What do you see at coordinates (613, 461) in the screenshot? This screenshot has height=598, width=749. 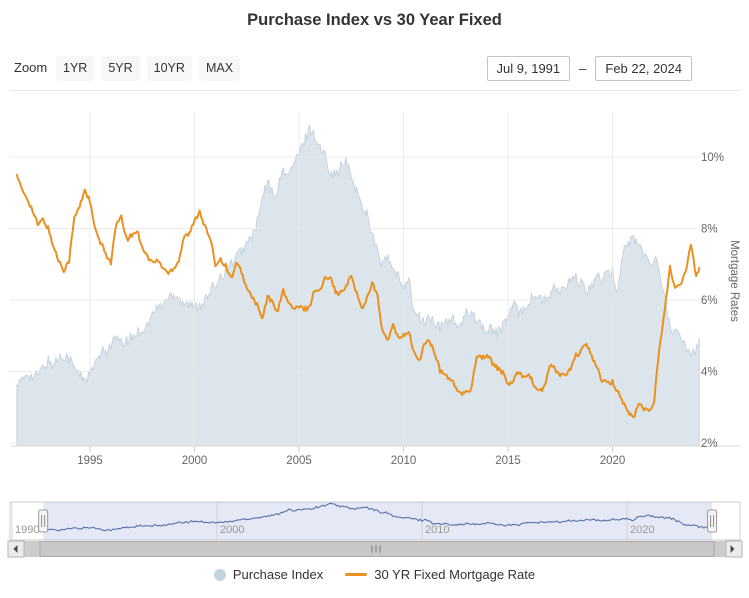 I see `x-axis-label: 2020` at bounding box center [613, 461].